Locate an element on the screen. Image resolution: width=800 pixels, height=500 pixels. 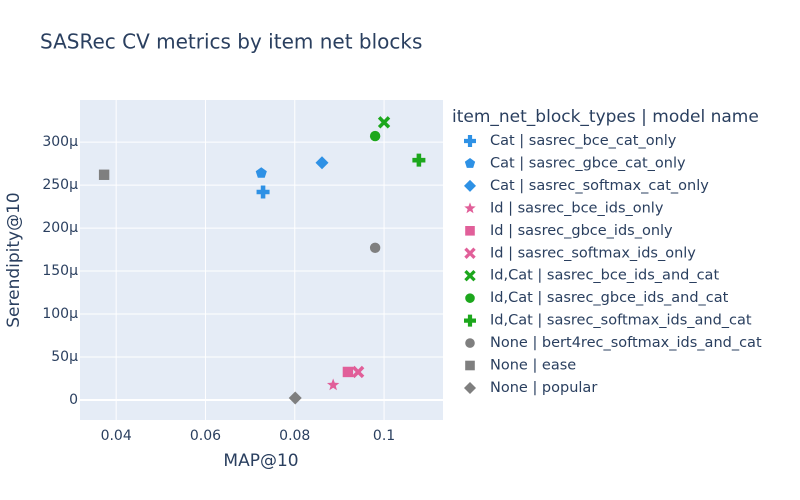
legend-label: Cat | sasrec_gbce_cat_only is located at coordinates (588, 163).